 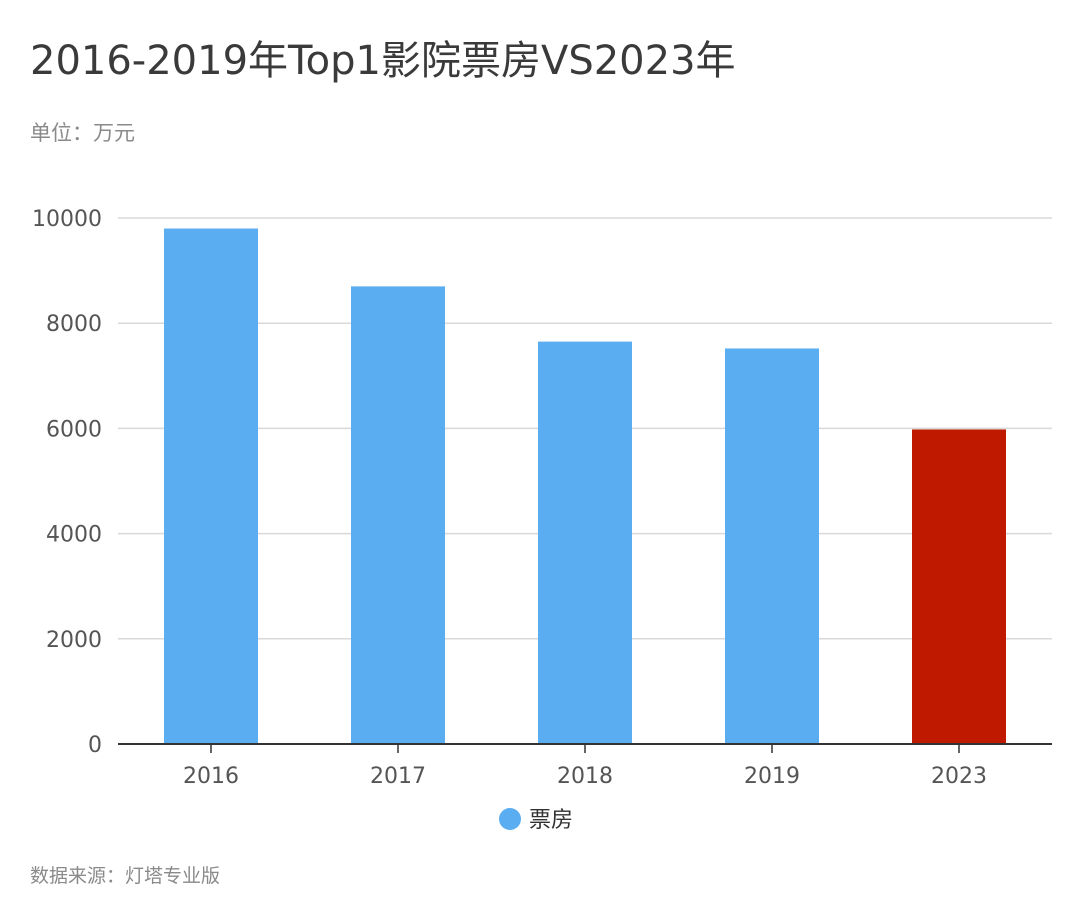 I want to click on data-source-note: 数据来源：灯塔专业版, so click(x=125, y=876).